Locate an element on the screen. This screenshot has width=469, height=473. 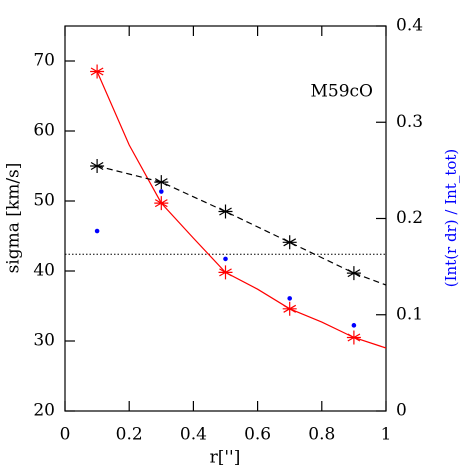
x-tick-label: 0.4 is located at coordinates (193, 435).